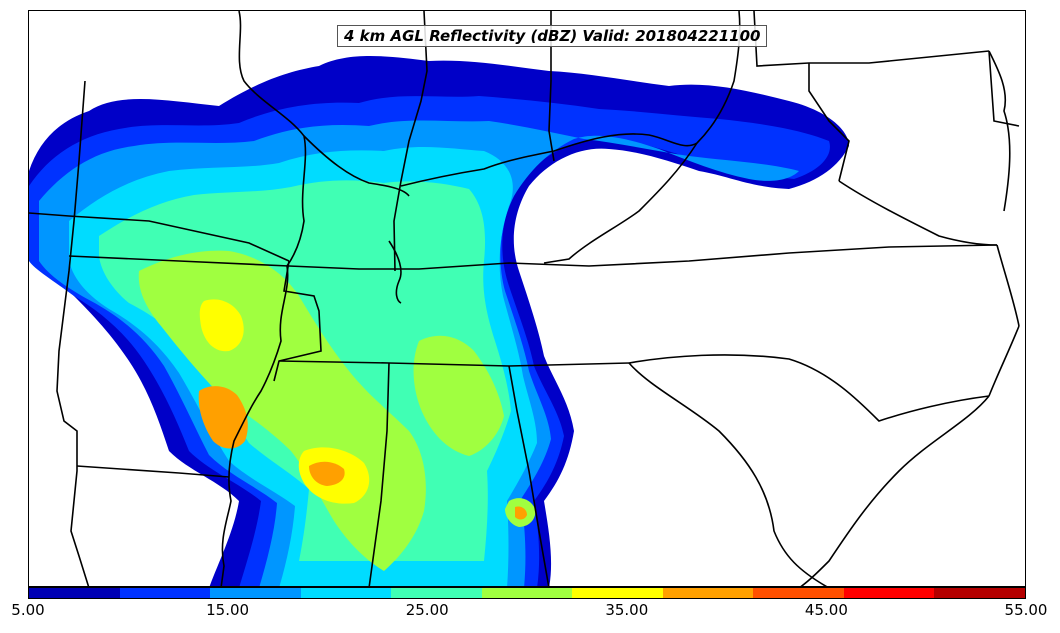 The height and width of the screenshot is (633, 1060). Describe the element at coordinates (627, 610) in the screenshot. I see `colorbar-tick-label: 35.00` at that location.